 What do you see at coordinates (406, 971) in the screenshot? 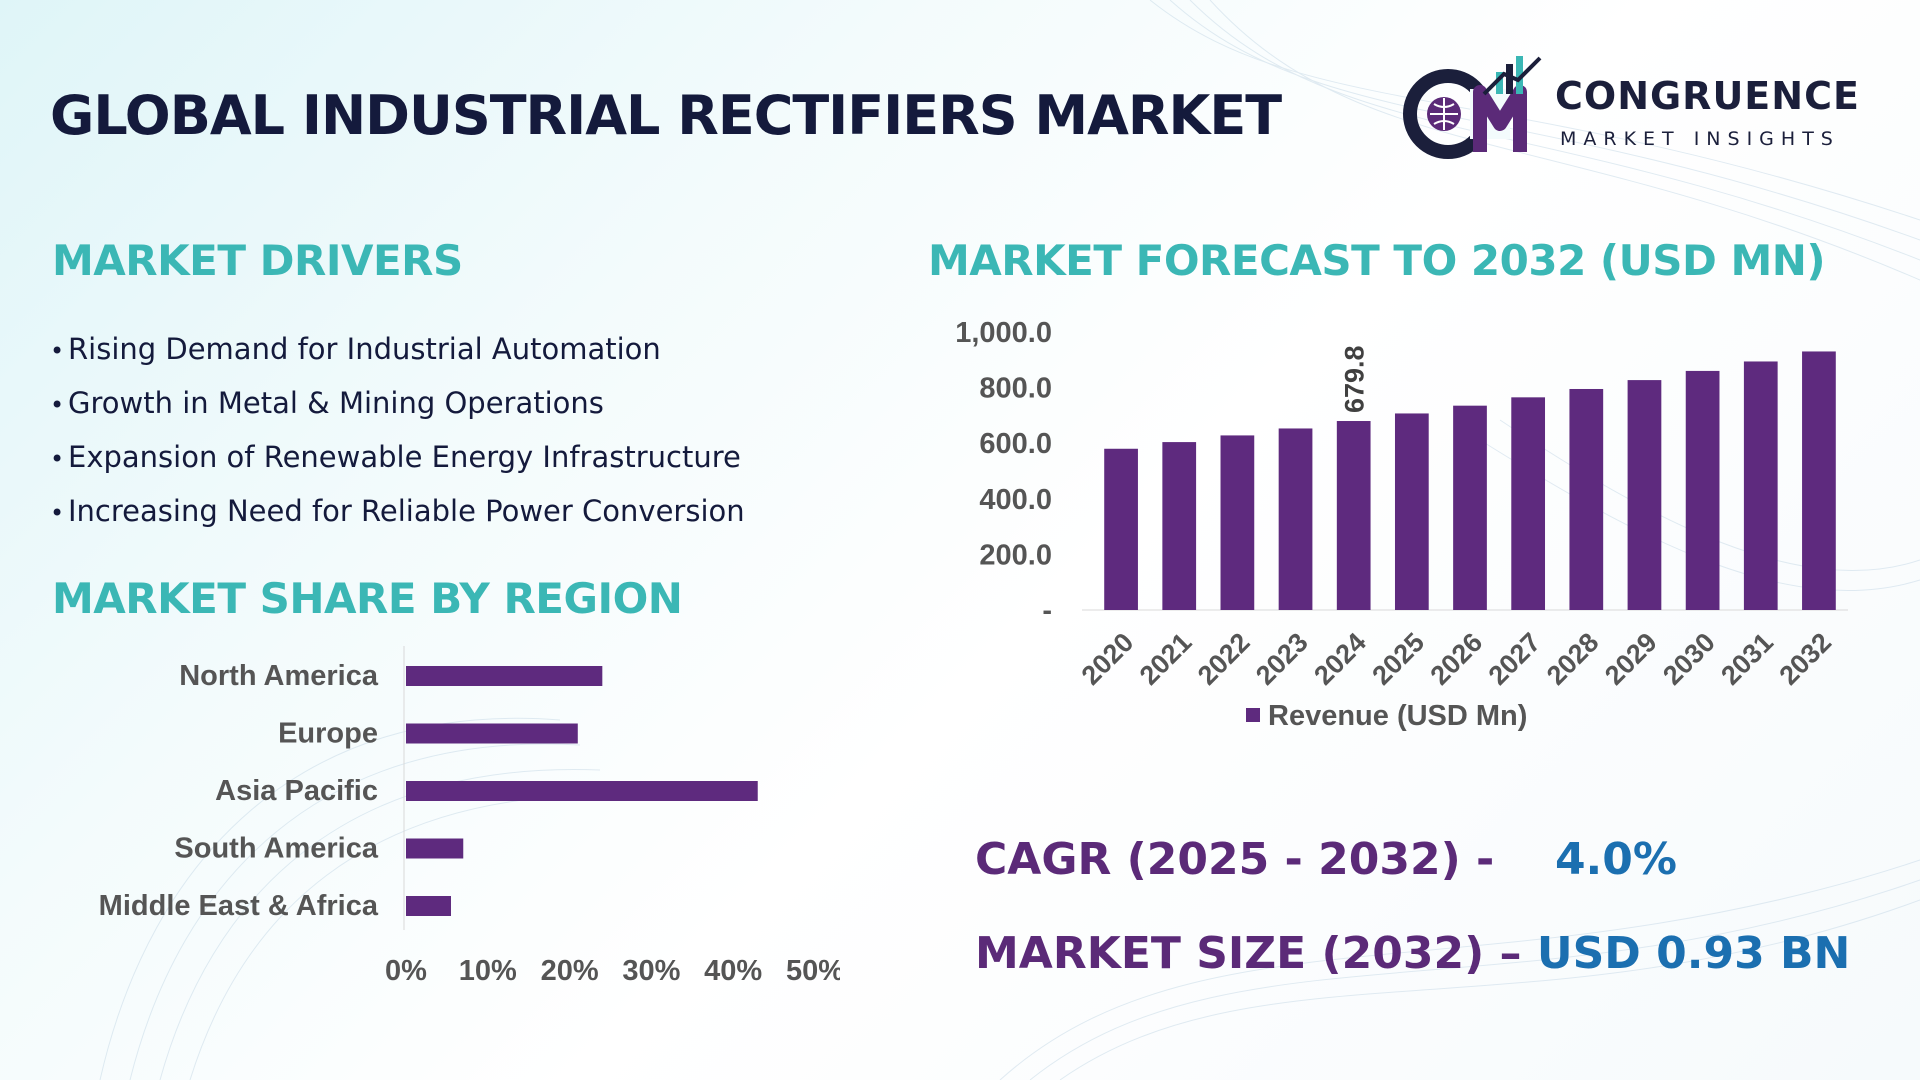
I see `x-tick-label: 0%` at bounding box center [406, 971].